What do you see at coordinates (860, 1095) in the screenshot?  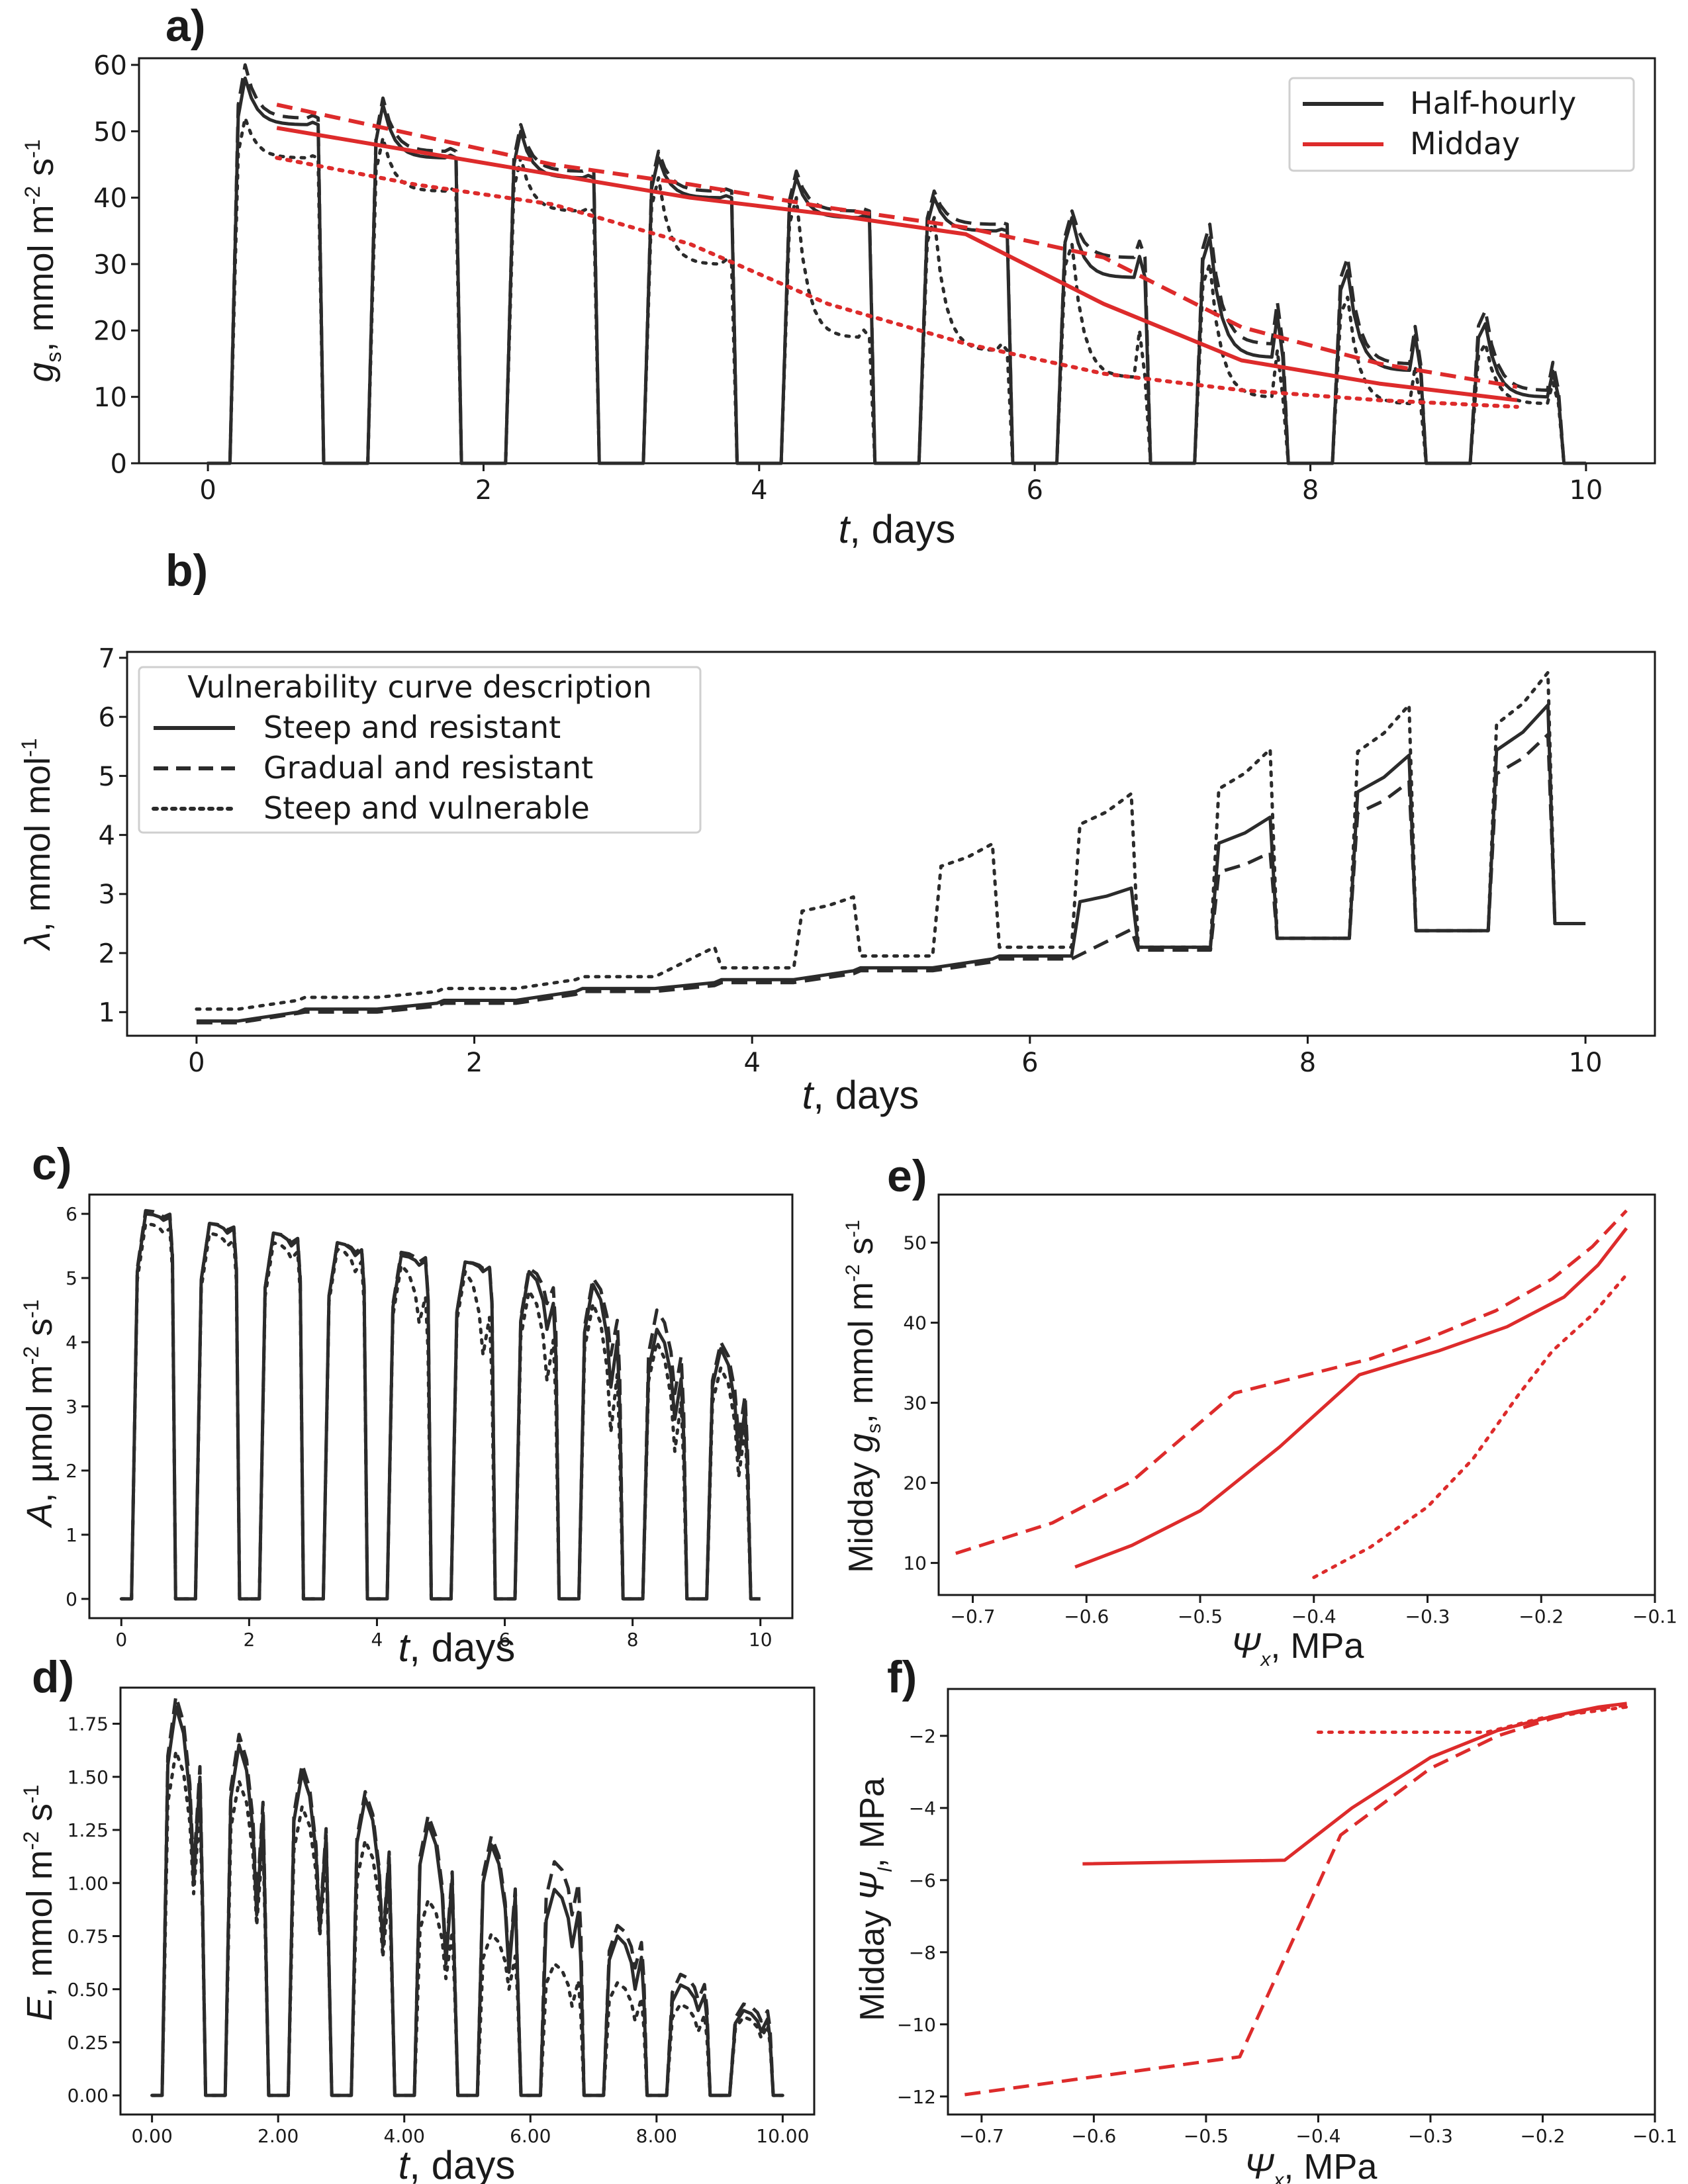 I see `panel-b-xlabel: t, days` at bounding box center [860, 1095].